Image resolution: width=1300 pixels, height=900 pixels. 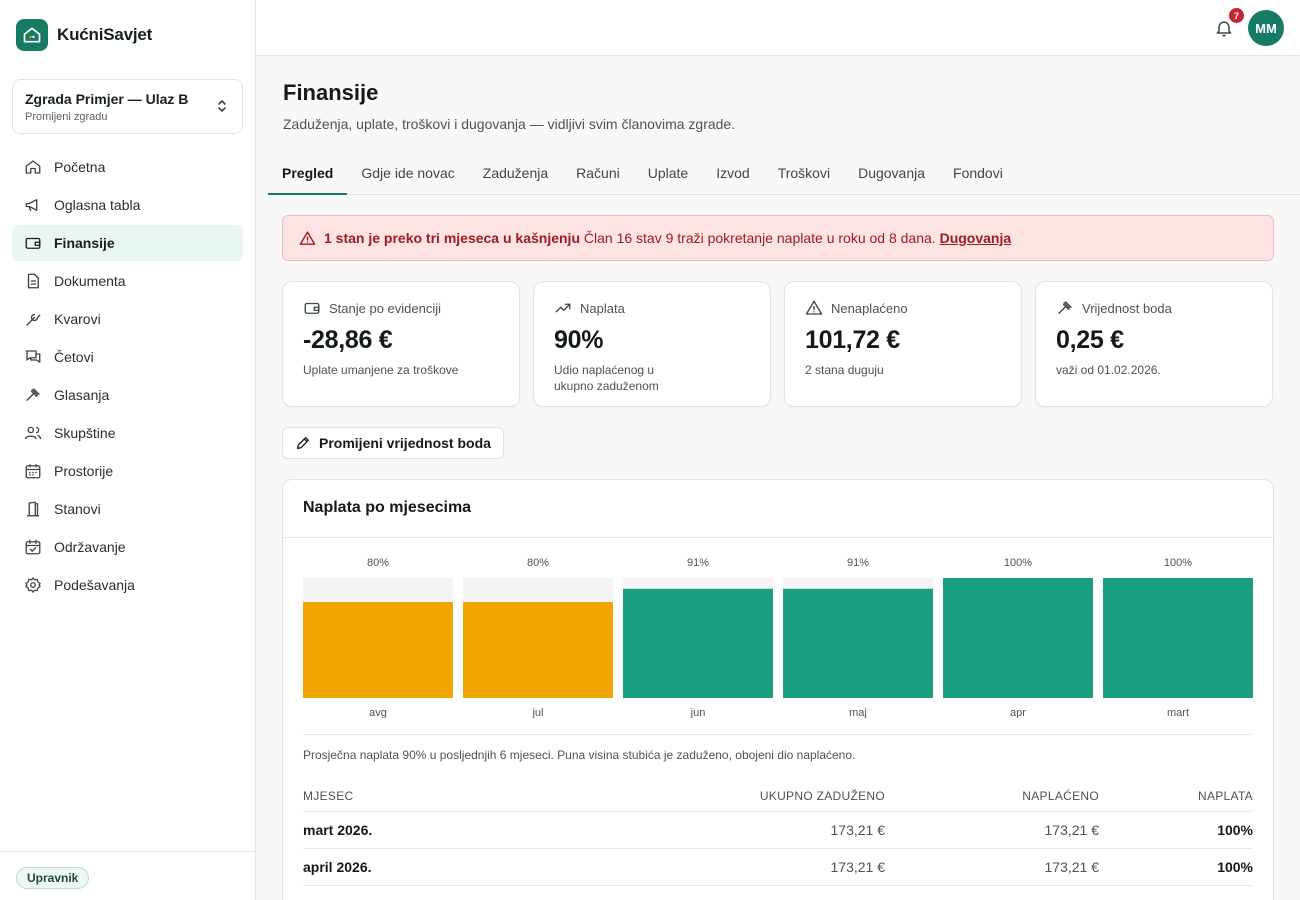 I want to click on tab-uplate: Uplate, so click(x=668, y=173).